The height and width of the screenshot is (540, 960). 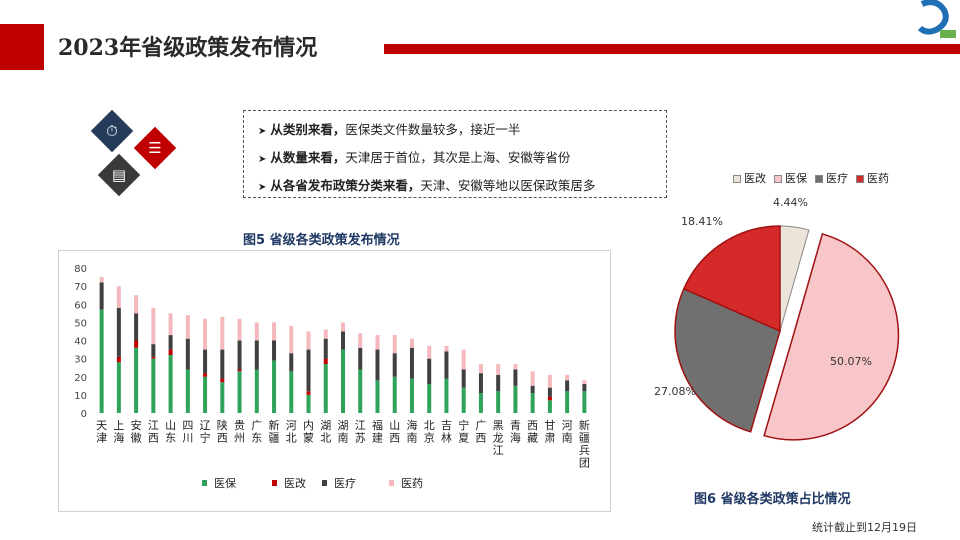 I want to click on x-tick-label: 贵州, so click(x=239, y=432).